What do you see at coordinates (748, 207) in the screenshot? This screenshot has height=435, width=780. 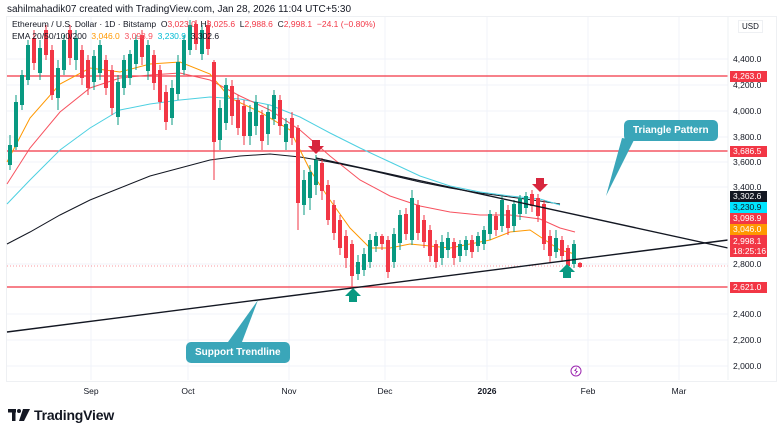 I see `price-tag-ema100: 3,230.9` at bounding box center [748, 207].